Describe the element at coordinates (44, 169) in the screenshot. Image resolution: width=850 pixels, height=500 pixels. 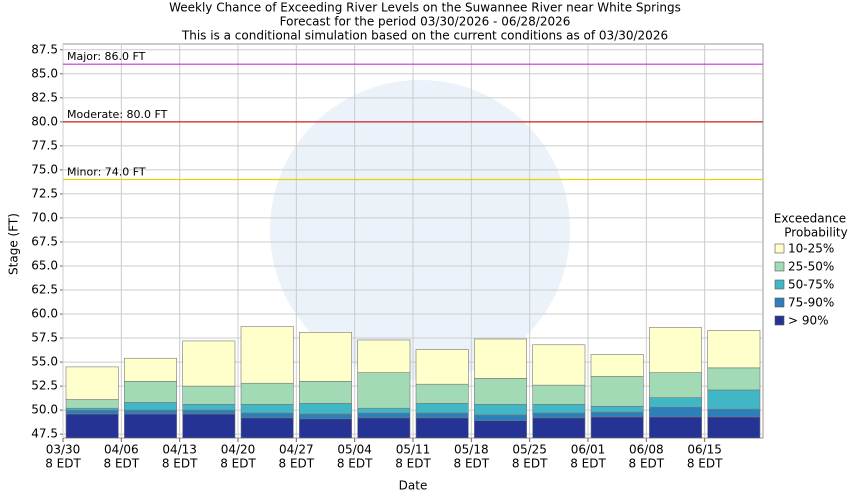
I see `y-tick-label: 75.0` at that location.